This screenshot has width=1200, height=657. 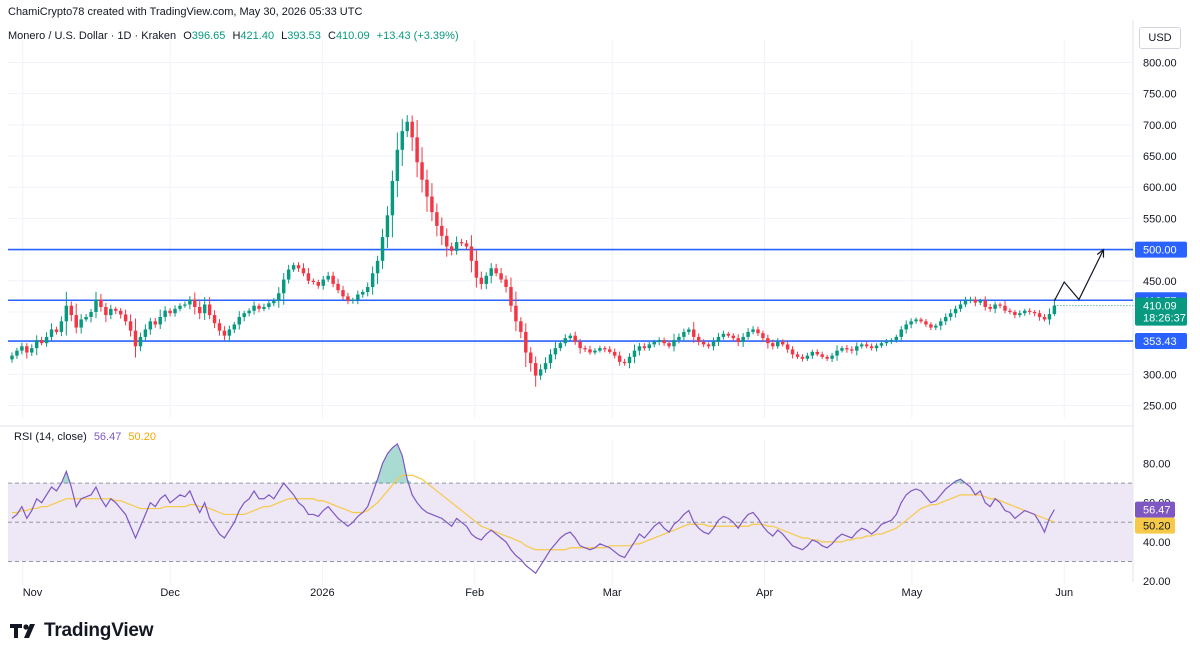 What do you see at coordinates (1160, 63) in the screenshot?
I see `price-tick-label: 800.00` at bounding box center [1160, 63].